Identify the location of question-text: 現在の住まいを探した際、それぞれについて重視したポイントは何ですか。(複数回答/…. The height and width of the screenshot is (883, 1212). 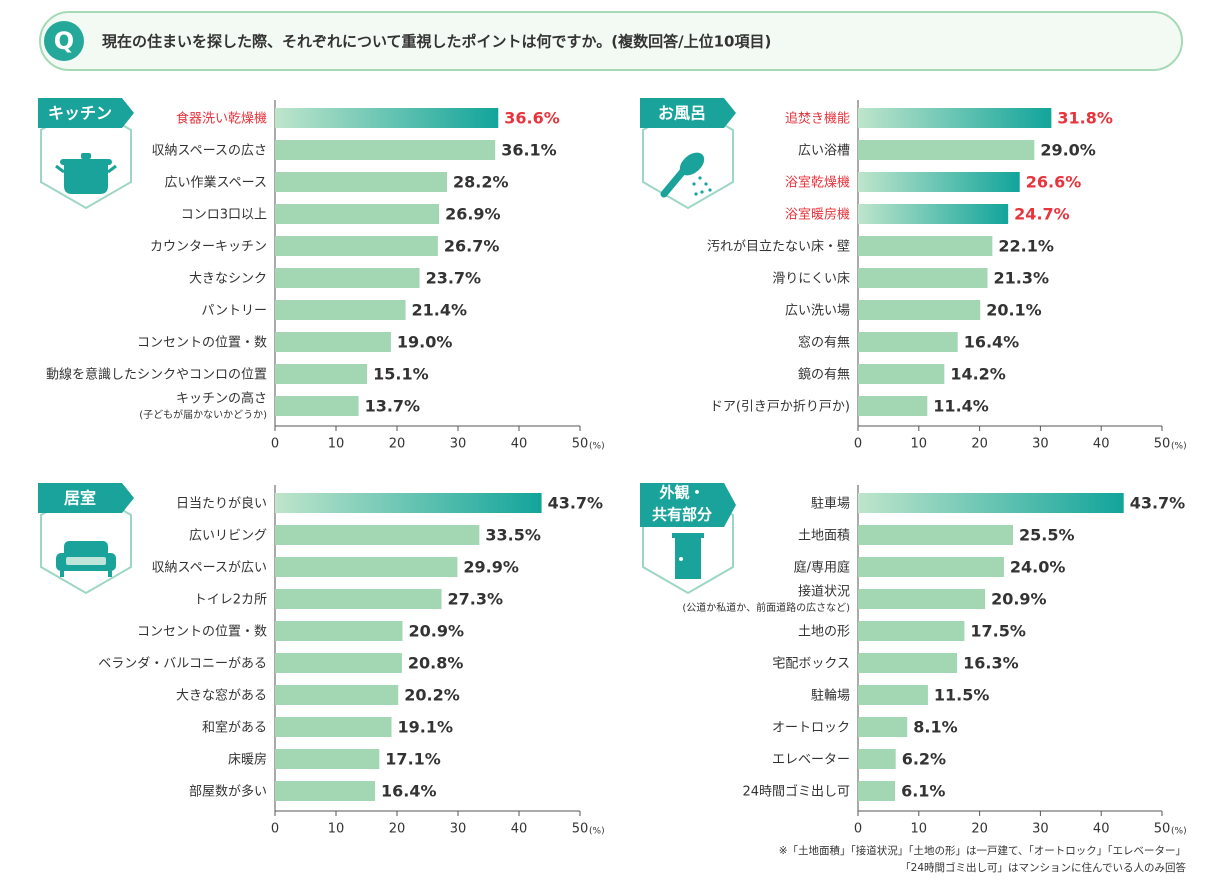
(436, 42).